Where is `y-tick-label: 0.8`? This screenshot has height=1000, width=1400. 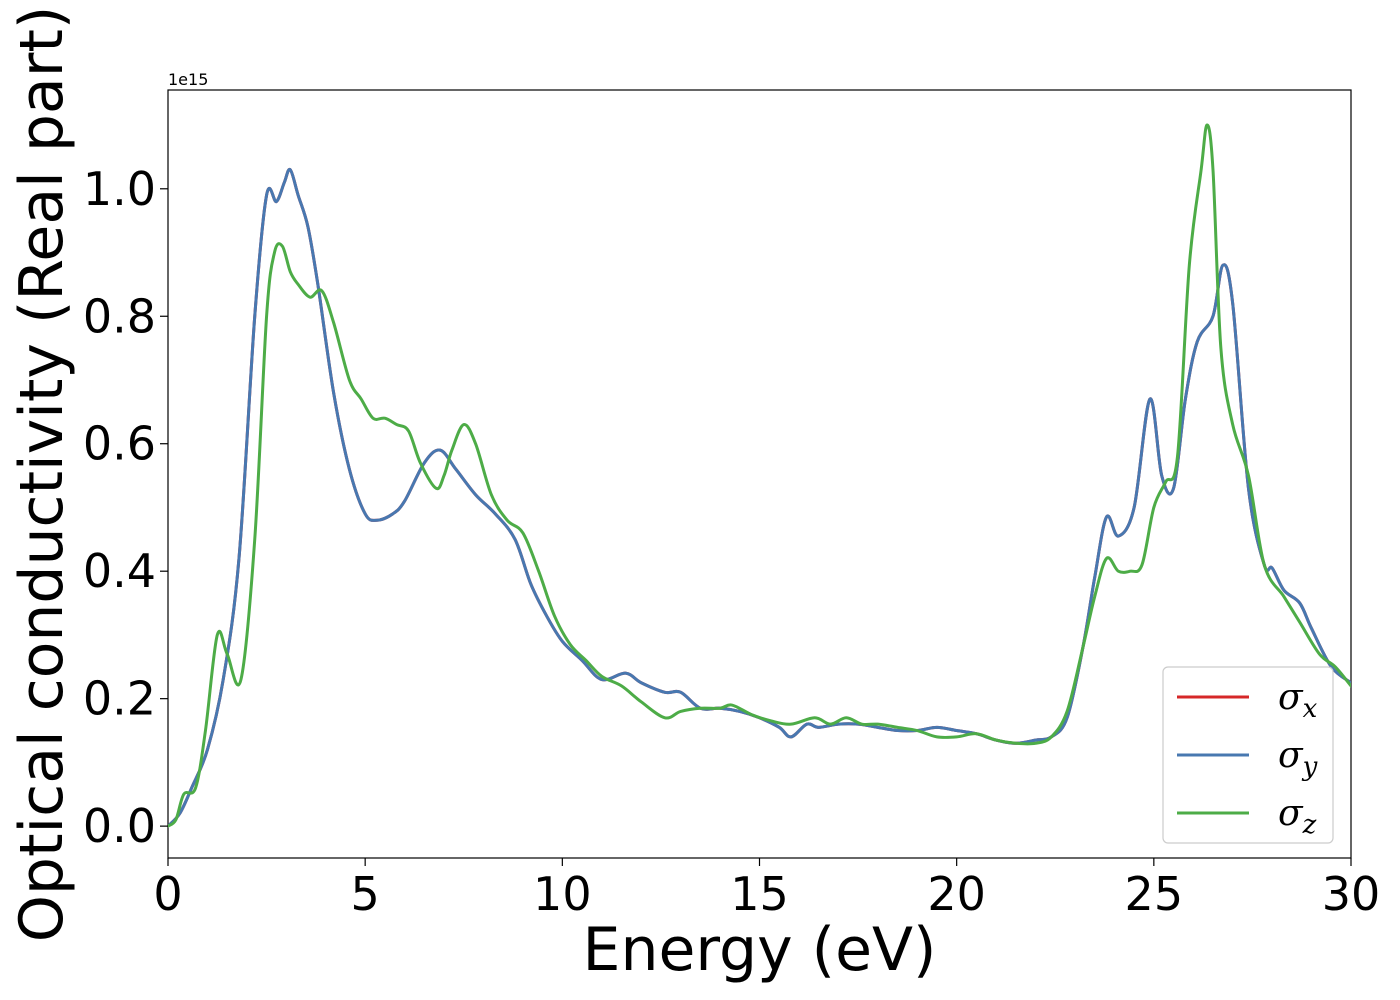 y-tick-label: 0.8 is located at coordinates (119, 316).